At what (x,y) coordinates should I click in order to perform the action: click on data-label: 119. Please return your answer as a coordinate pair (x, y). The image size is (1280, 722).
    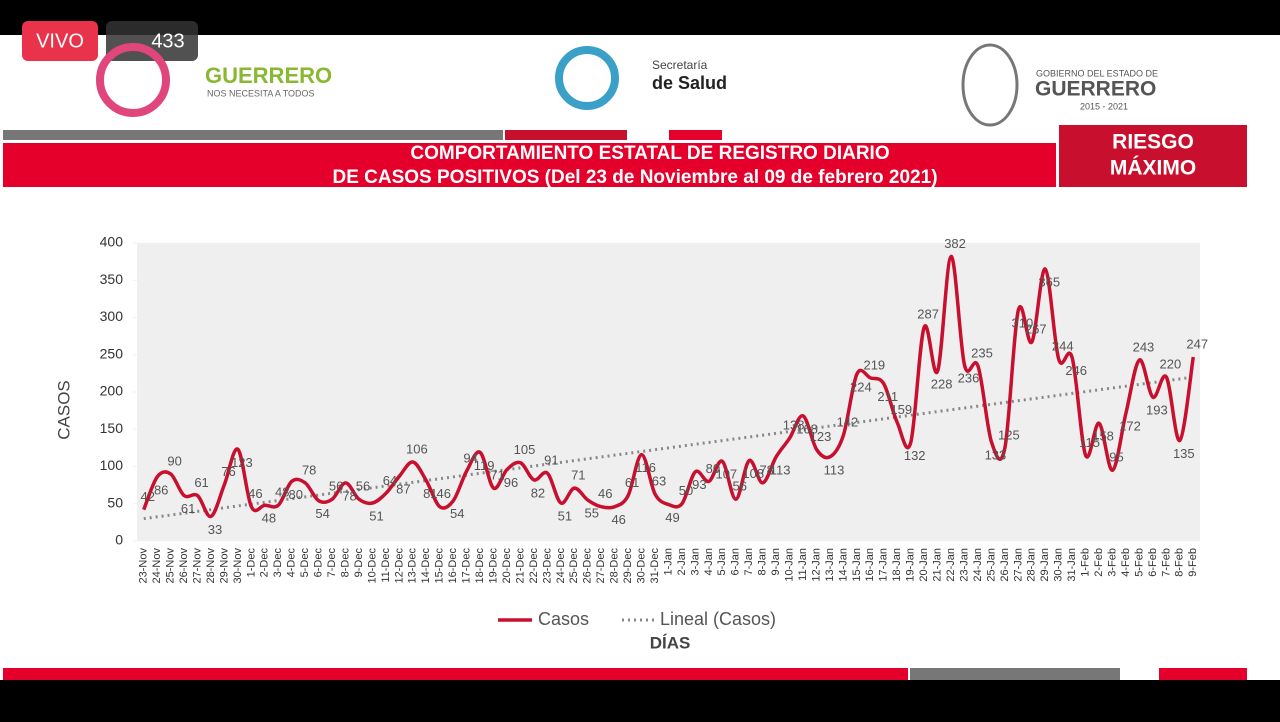
    Looking at the image, I should click on (484, 465).